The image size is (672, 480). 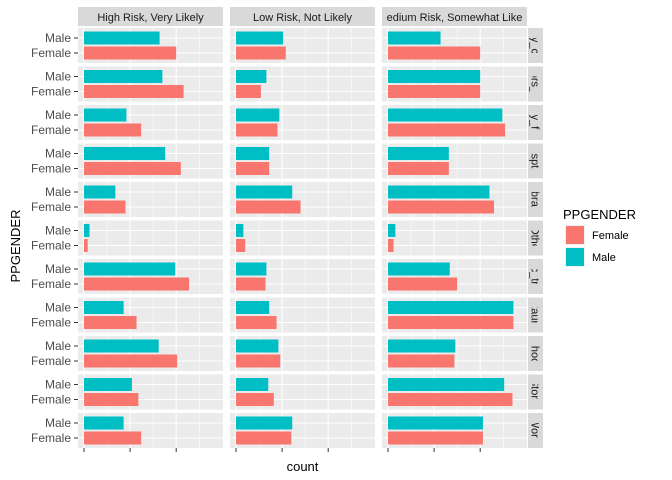 I want to click on bar-female-r10-c2, so click(x=435, y=438).